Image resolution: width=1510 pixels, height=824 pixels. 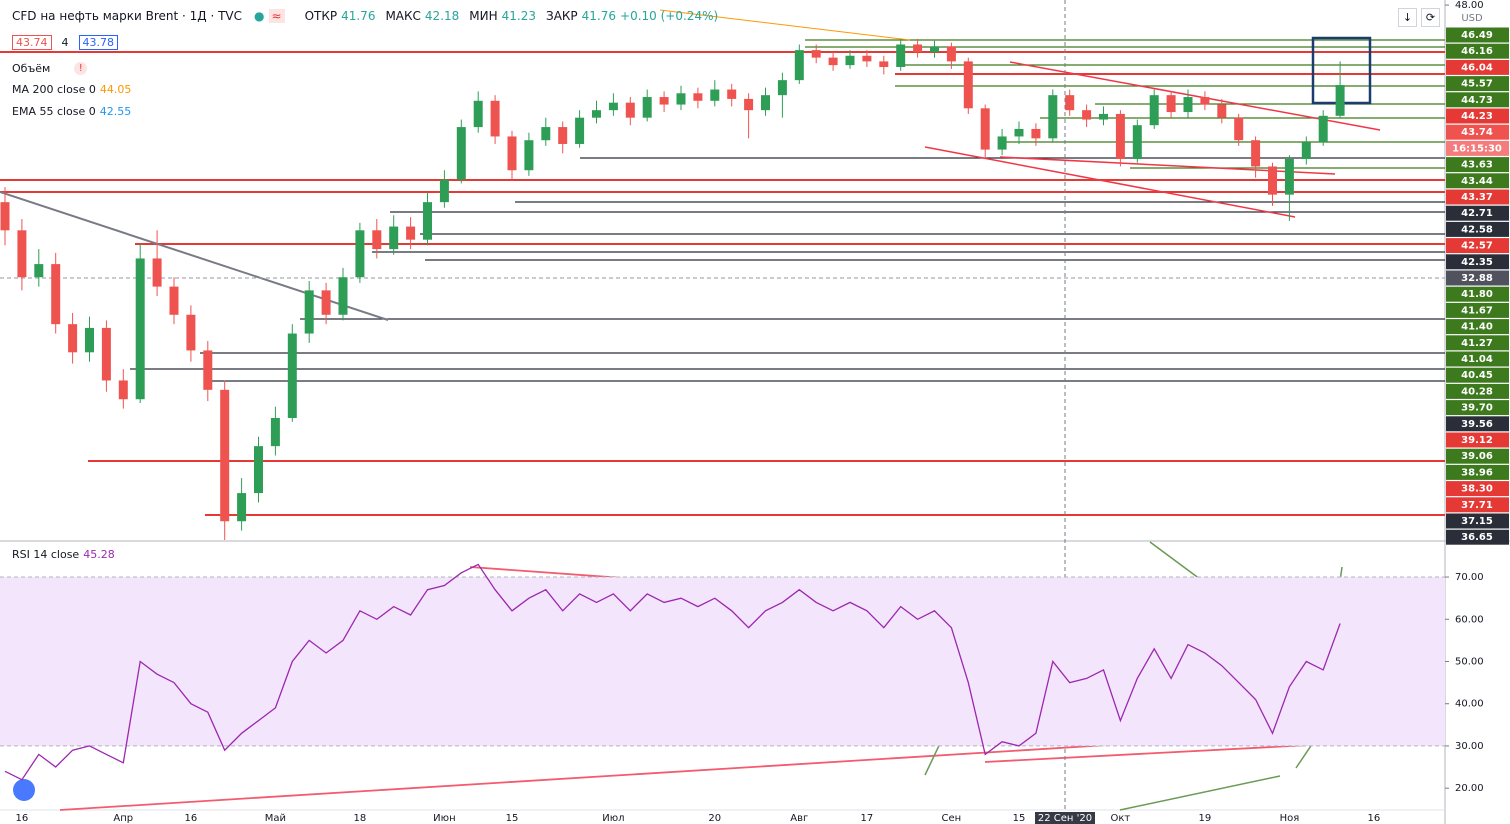 What do you see at coordinates (442, 16) in the screenshot?
I see `ohlc-value: 42.18` at bounding box center [442, 16].